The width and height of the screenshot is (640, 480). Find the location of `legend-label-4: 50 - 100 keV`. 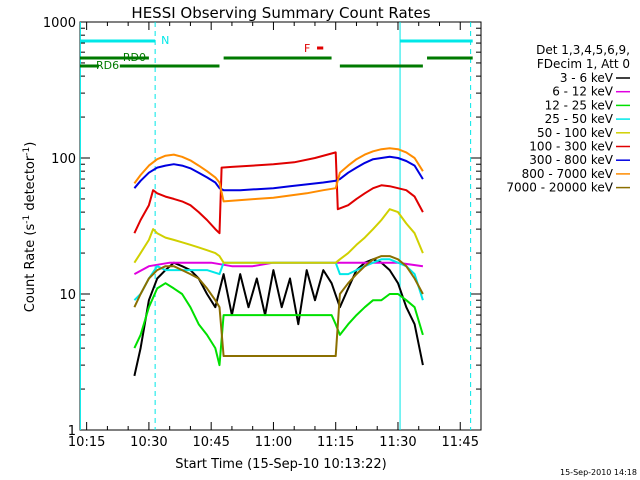

legend-label-4: 50 - 100 keV is located at coordinates (575, 133).